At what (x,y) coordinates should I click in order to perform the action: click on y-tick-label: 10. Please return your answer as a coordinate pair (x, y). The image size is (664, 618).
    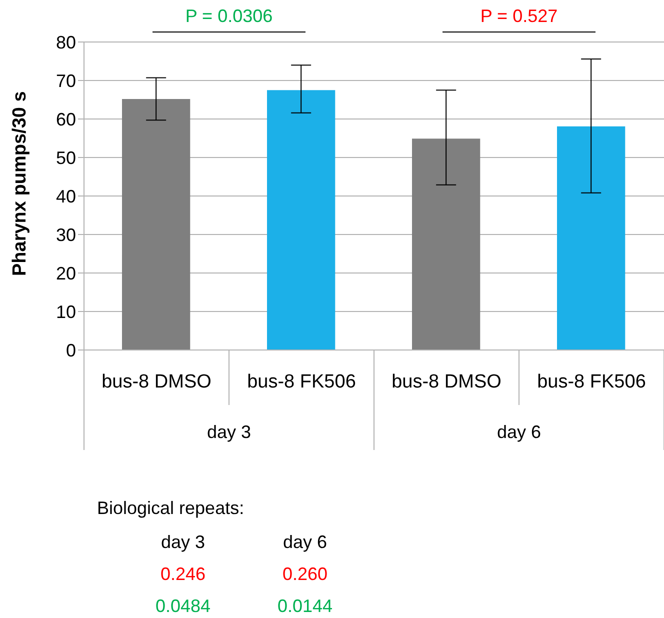
    Looking at the image, I should click on (66, 312).